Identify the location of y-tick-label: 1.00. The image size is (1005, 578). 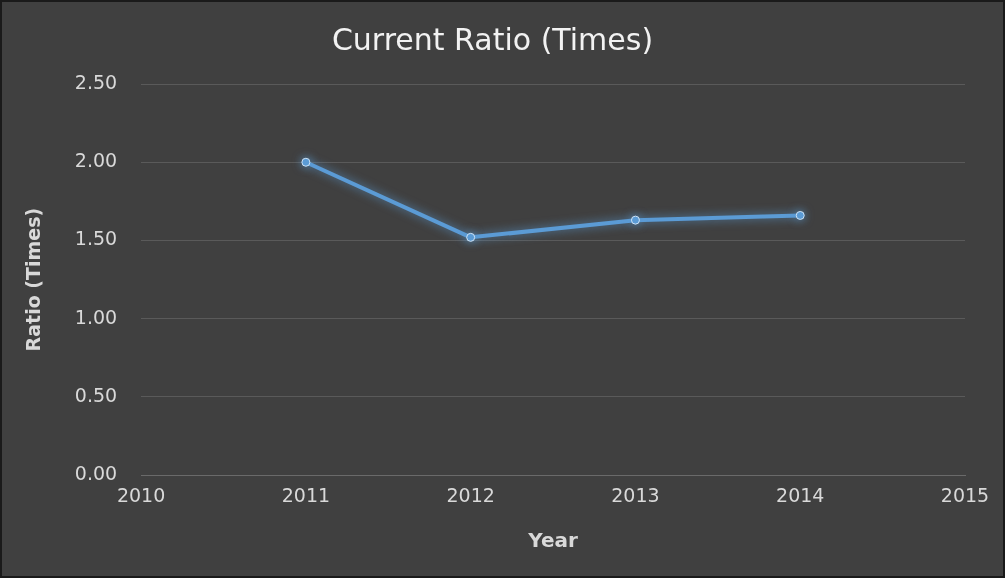
(96, 316).